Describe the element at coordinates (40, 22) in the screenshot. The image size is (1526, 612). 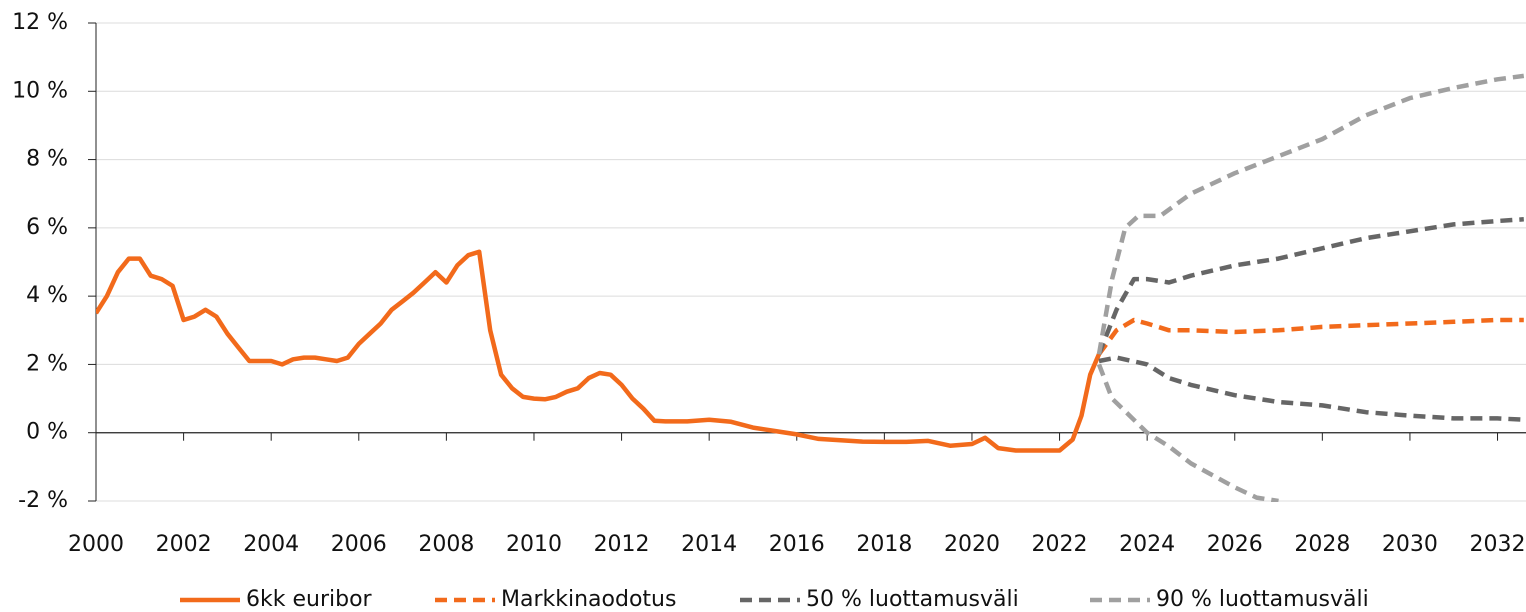
I see `y-tick-label: 12 %` at that location.